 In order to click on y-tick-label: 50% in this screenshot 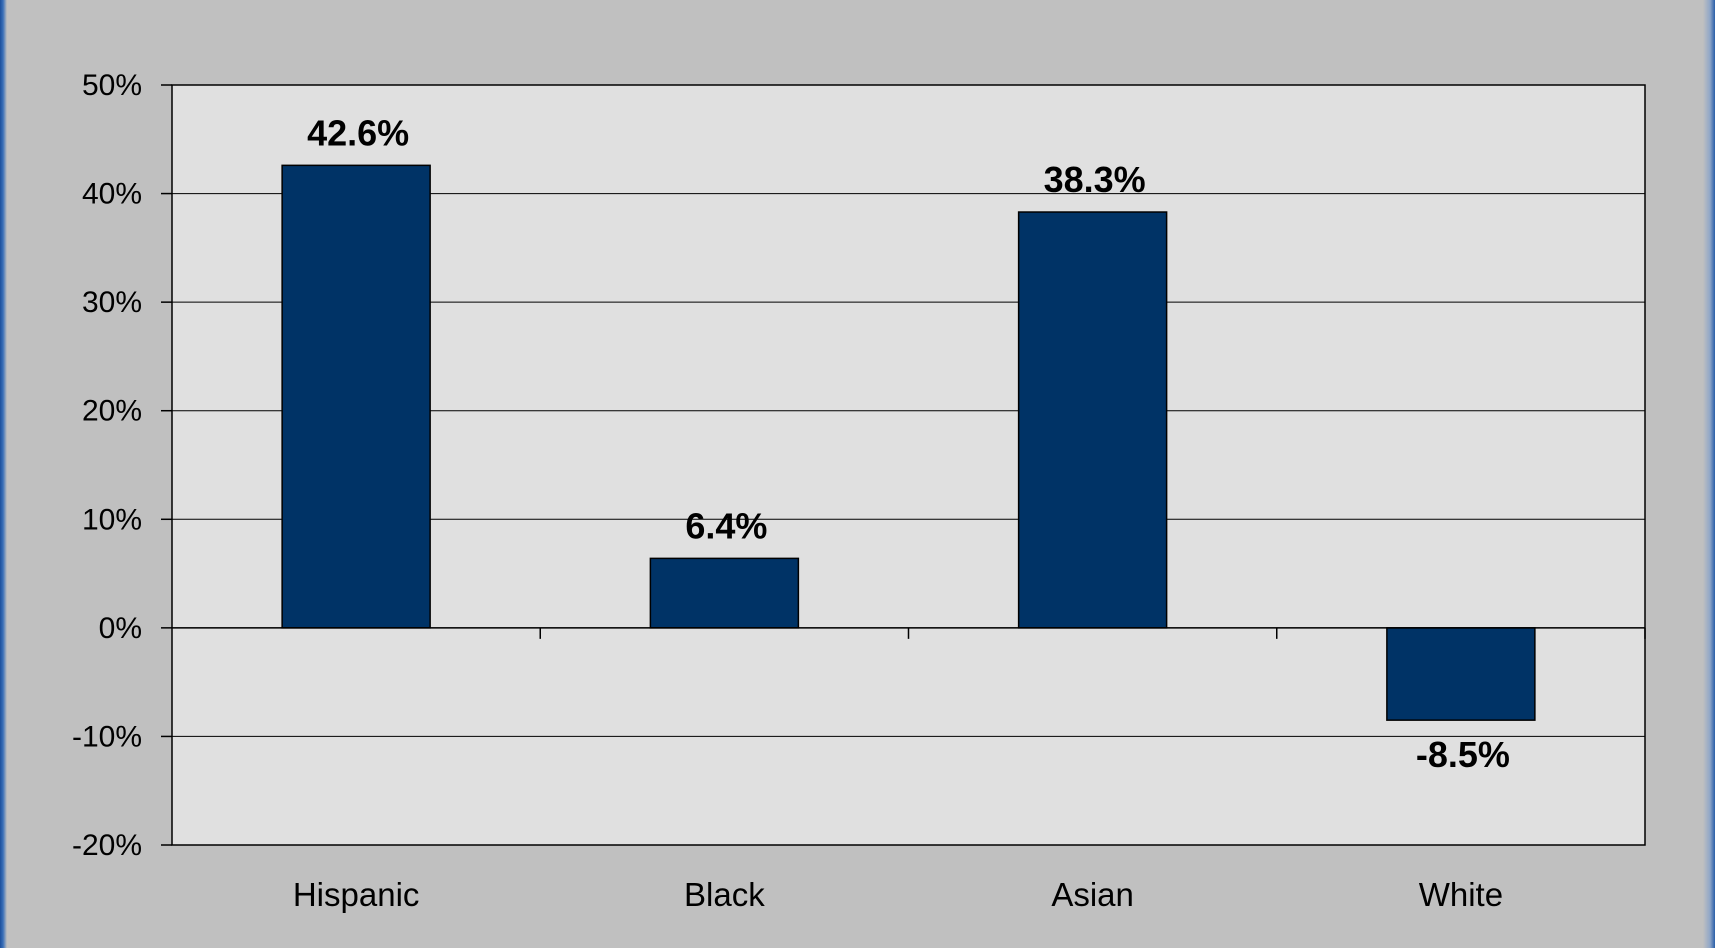, I will do `click(112, 85)`.